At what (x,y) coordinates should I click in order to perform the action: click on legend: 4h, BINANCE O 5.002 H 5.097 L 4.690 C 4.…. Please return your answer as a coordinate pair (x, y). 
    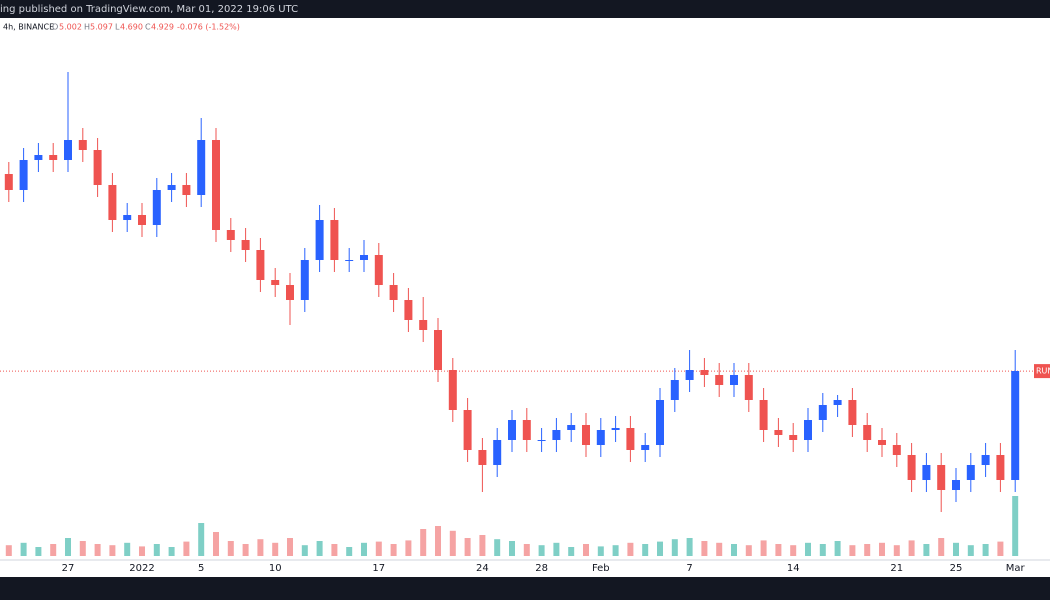
    Looking at the image, I should click on (121, 27).